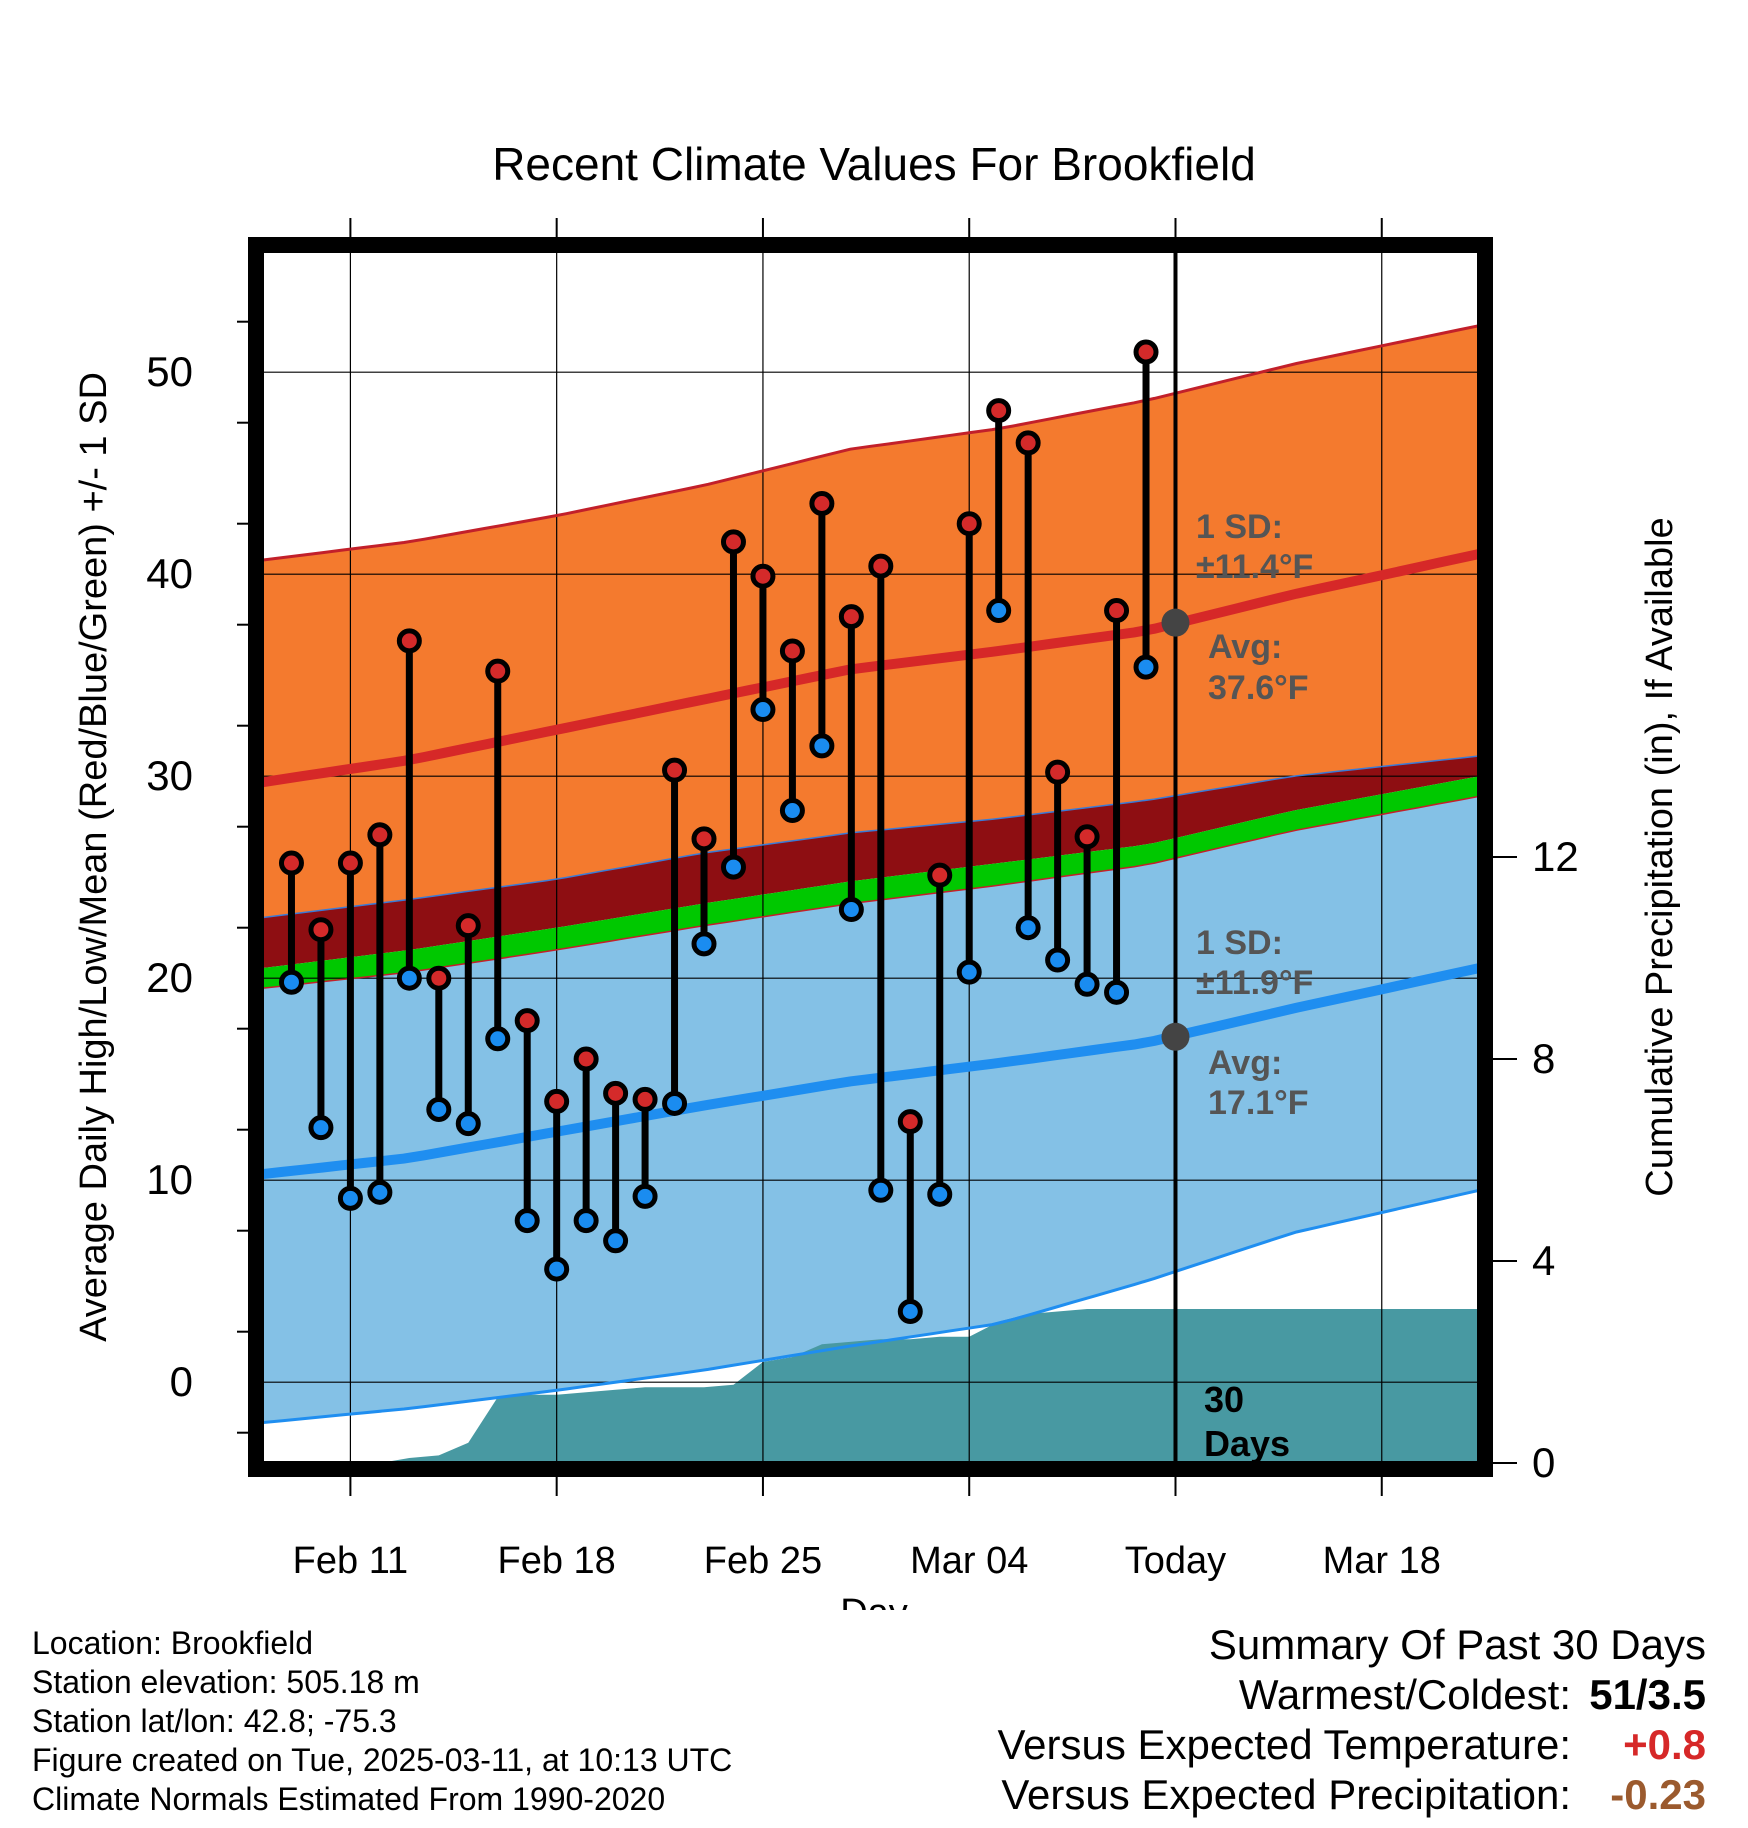  What do you see at coordinates (1254, 567) in the screenshot?
I see `high-sd-value: ±11.4°F` at bounding box center [1254, 567].